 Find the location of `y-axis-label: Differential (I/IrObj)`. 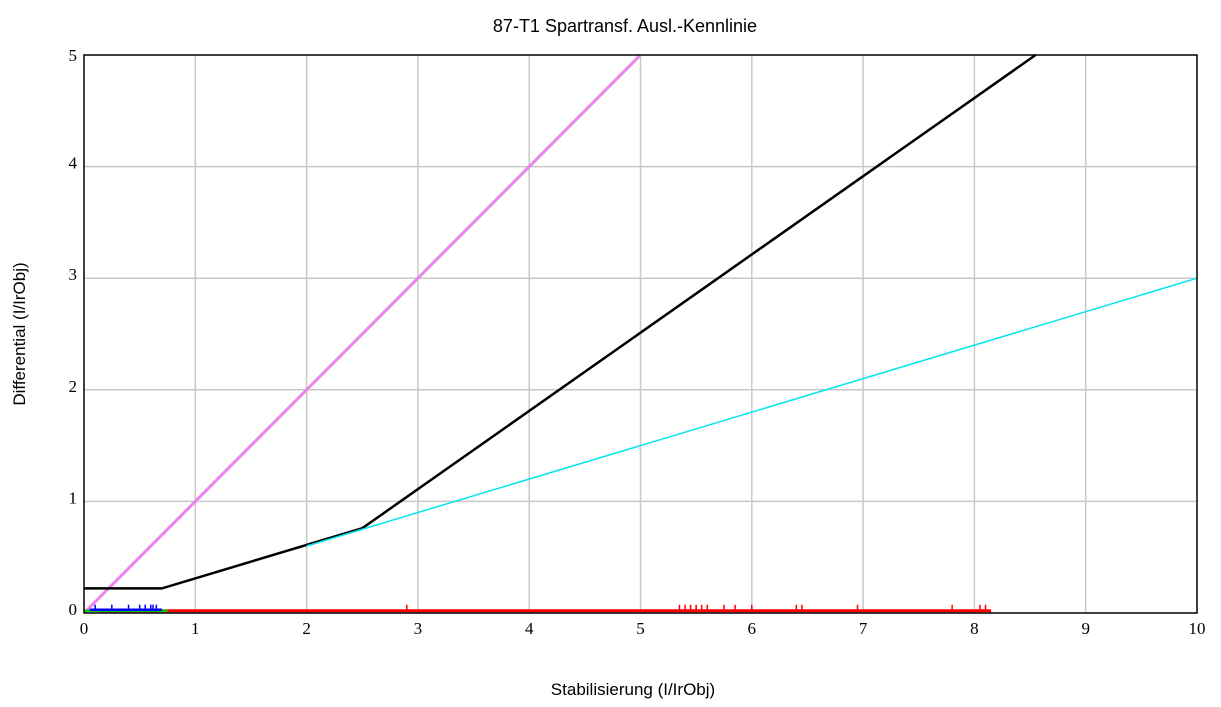

y-axis-label: Differential (I/IrObj) is located at coordinates (19, 333).